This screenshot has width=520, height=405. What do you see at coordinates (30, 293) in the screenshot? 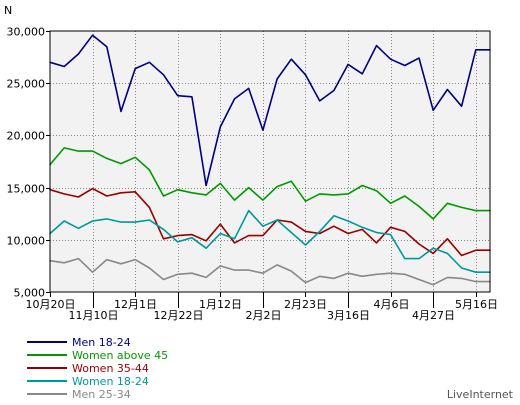
I see `y-tick-label: 5,000` at bounding box center [30, 293].